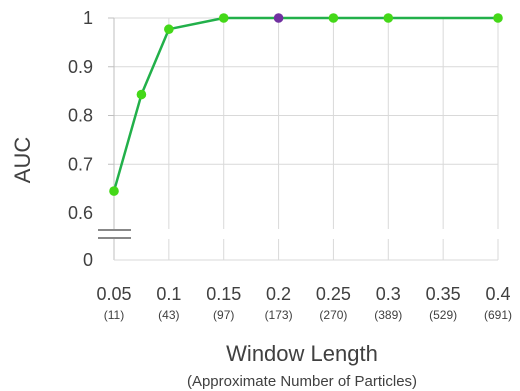 The width and height of the screenshot is (520, 391). I want to click on y-tick-label: 0.7, so click(80, 164).